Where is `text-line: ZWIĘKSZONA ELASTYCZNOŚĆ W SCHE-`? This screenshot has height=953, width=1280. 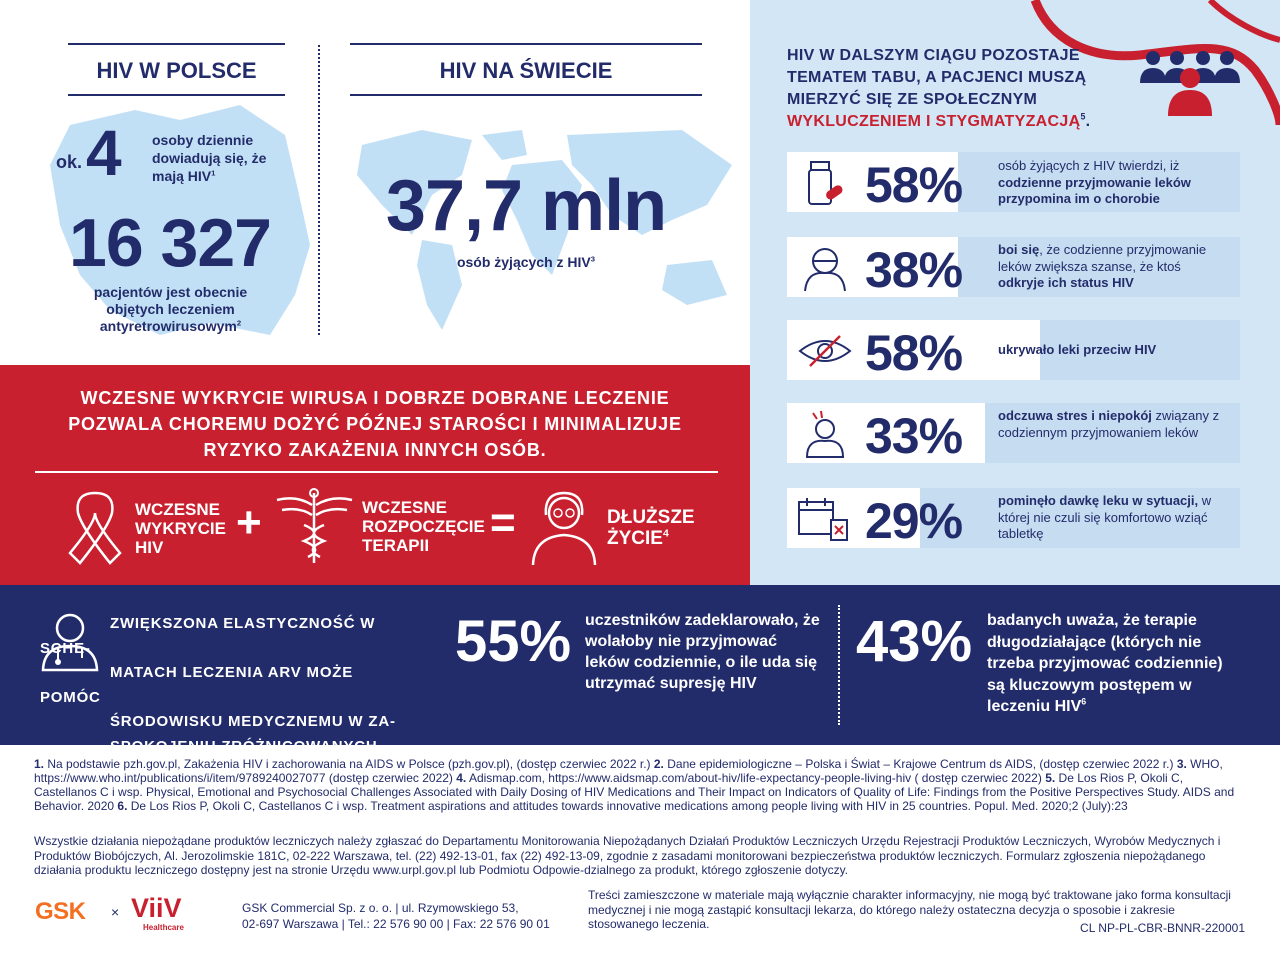
text-line: ZWIĘKSZONA ELASTYCZNOŚĆ W SCHE- is located at coordinates (208, 636).